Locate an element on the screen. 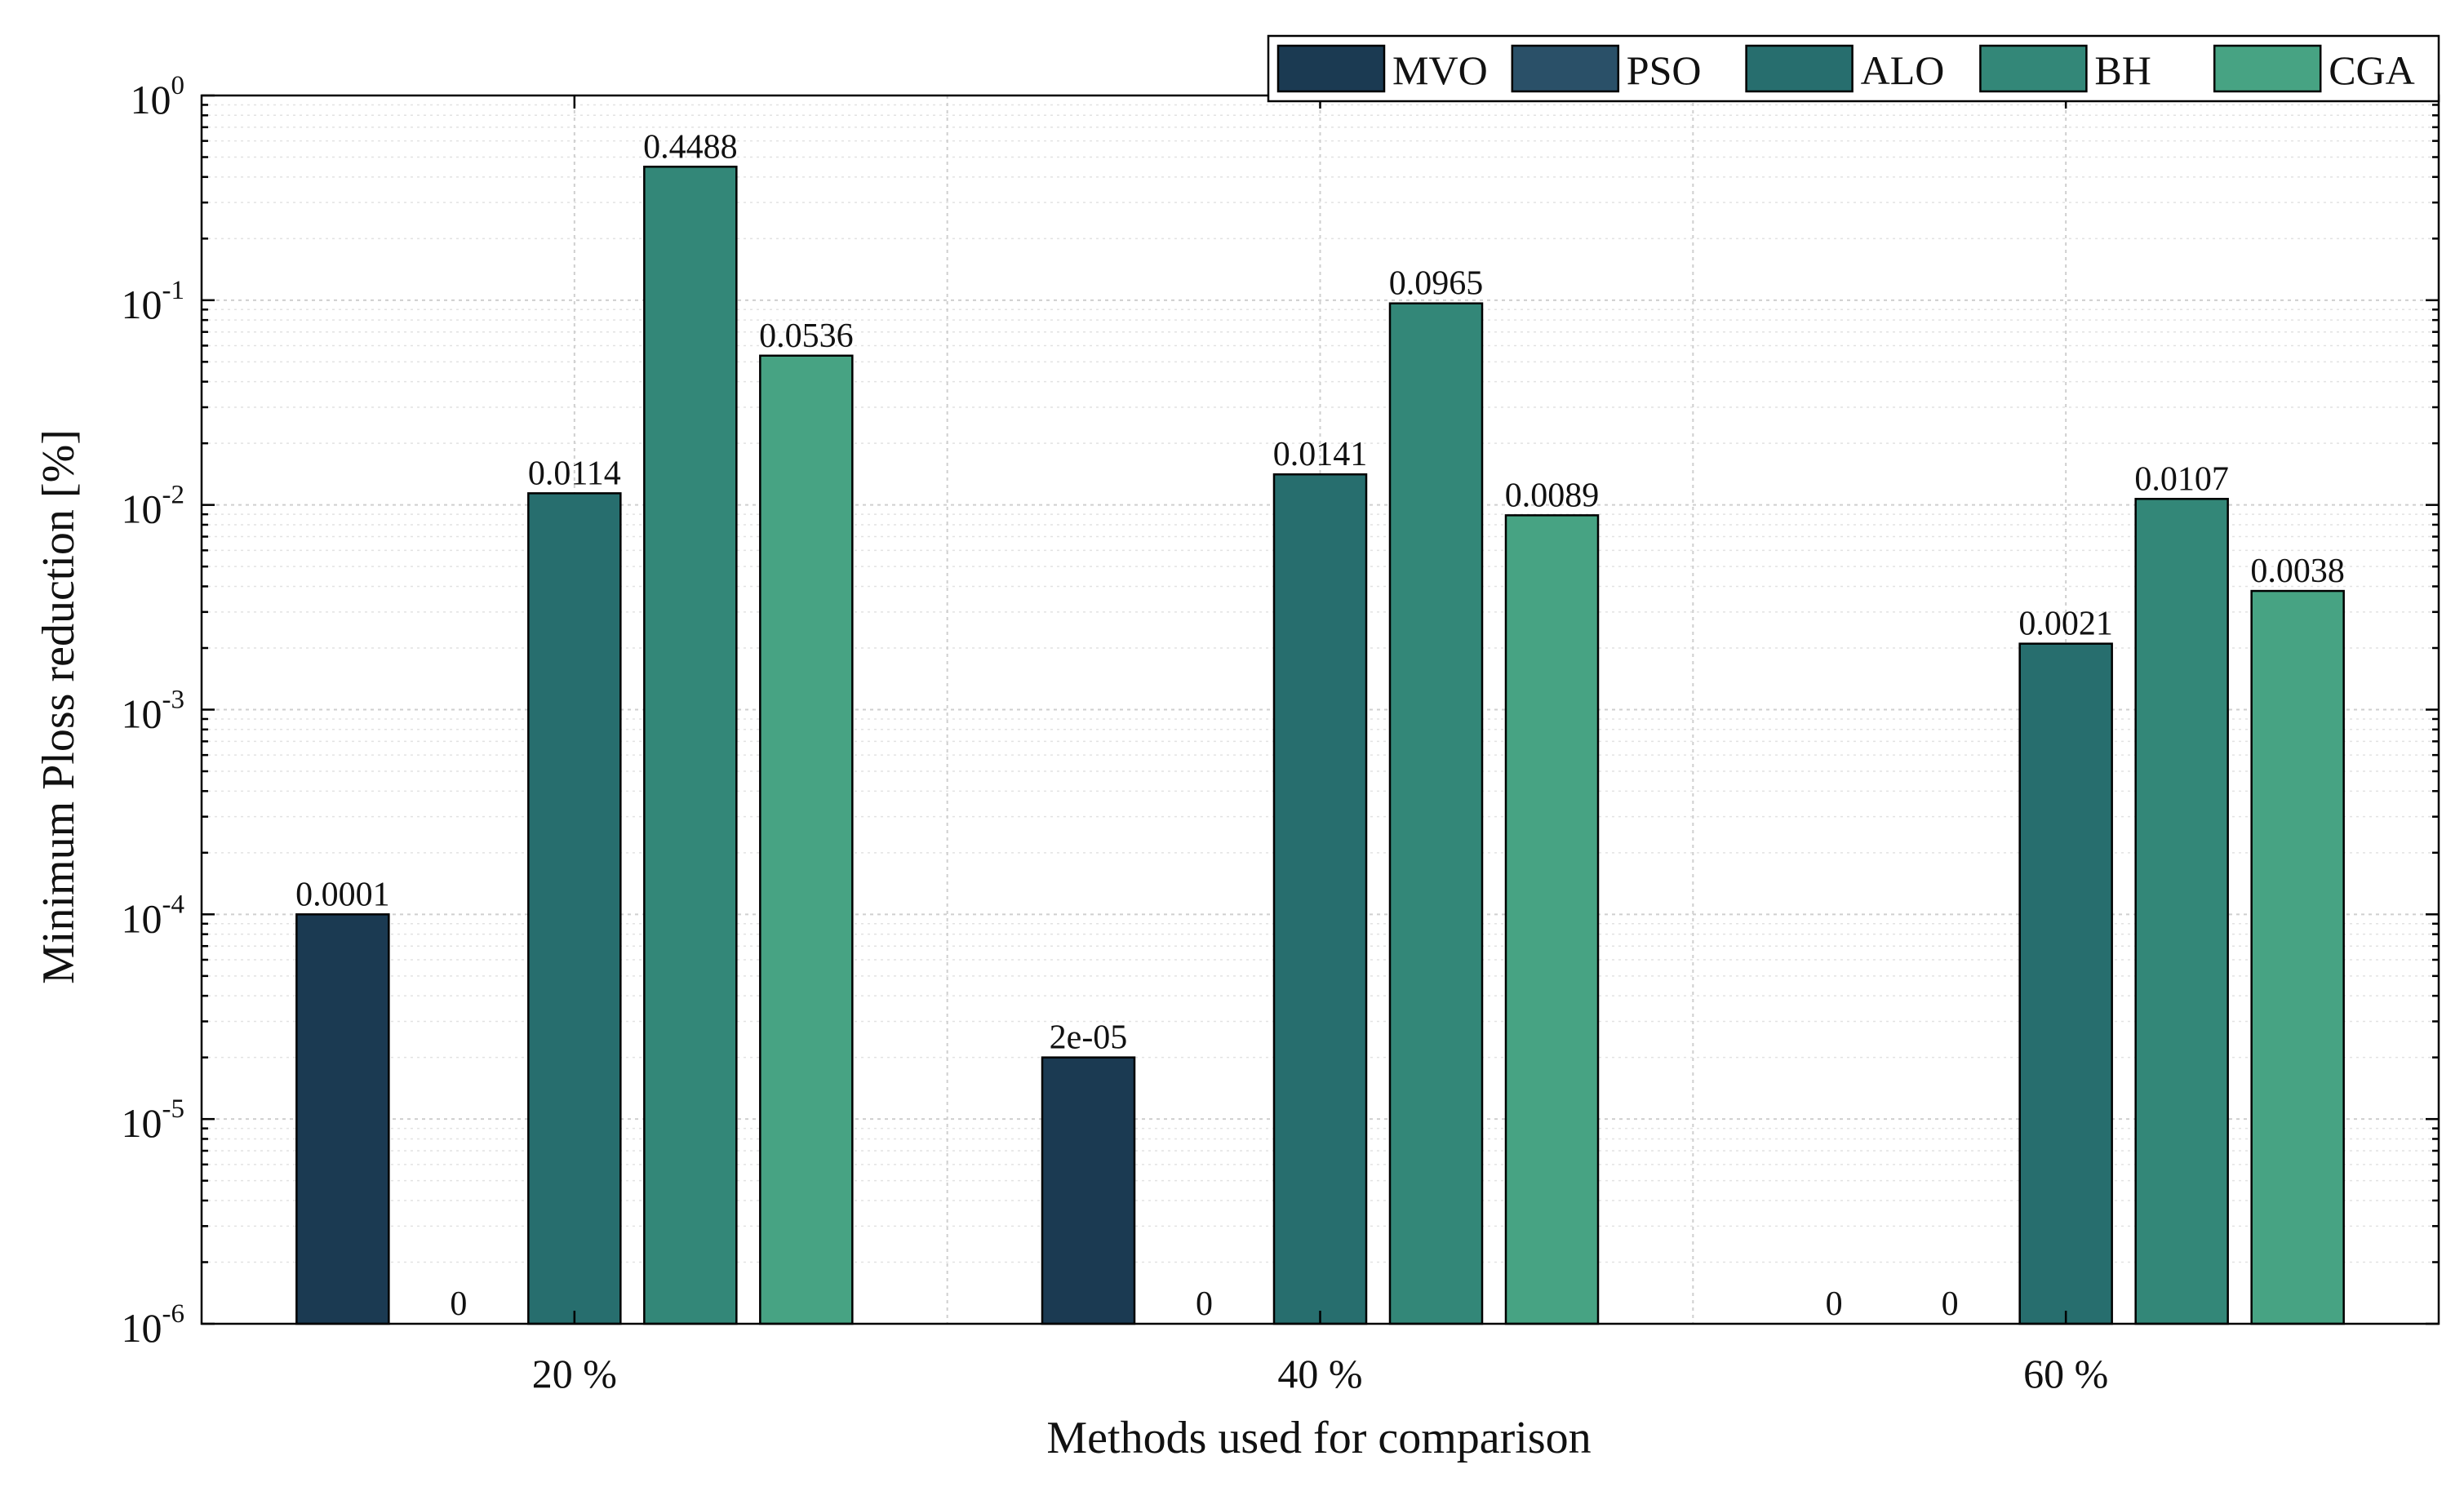 The width and height of the screenshot is (2464, 1487). data-label-pso-3: 0 is located at coordinates (1950, 1304).